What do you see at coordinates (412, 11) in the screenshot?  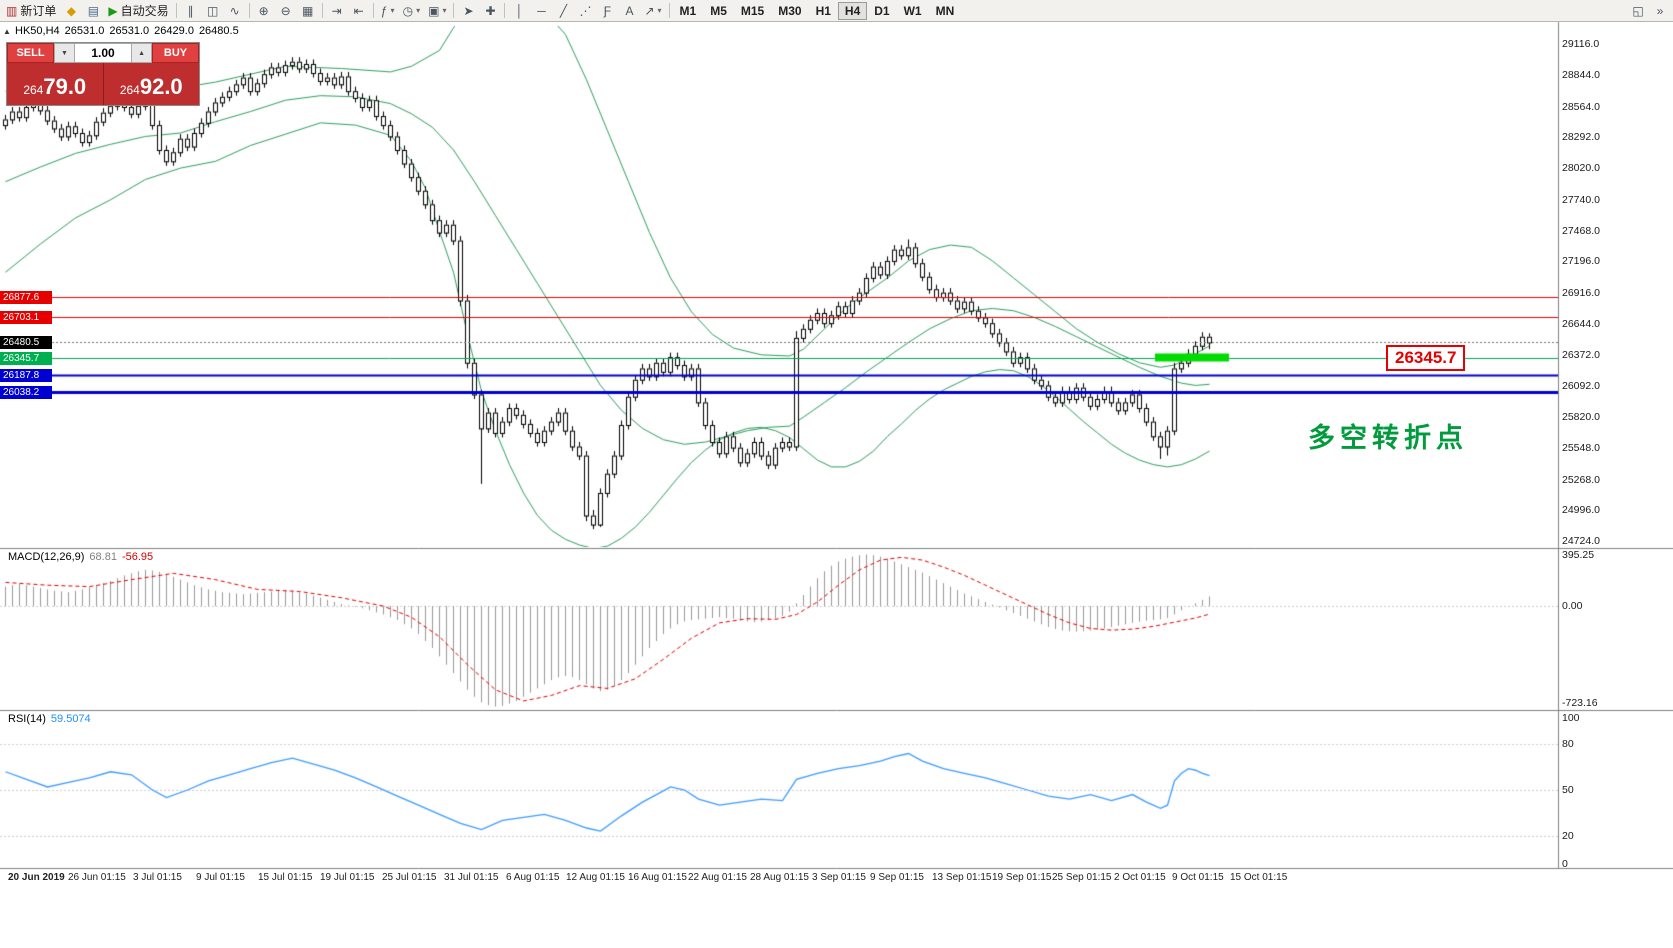 I see `periods-button: ◷ ▾` at bounding box center [412, 11].